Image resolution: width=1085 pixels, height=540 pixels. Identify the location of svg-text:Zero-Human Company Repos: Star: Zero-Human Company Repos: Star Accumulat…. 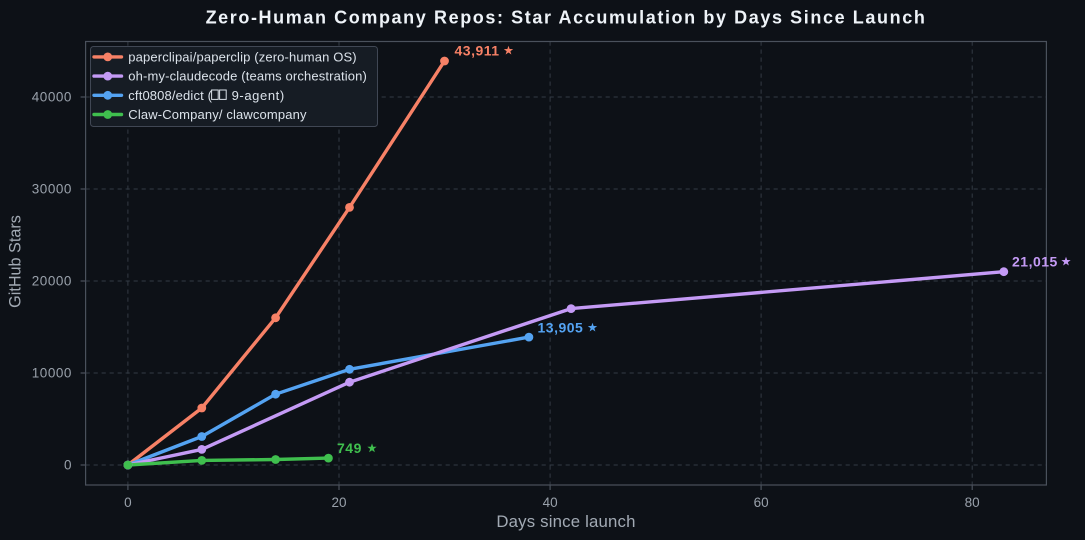
(566, 17).